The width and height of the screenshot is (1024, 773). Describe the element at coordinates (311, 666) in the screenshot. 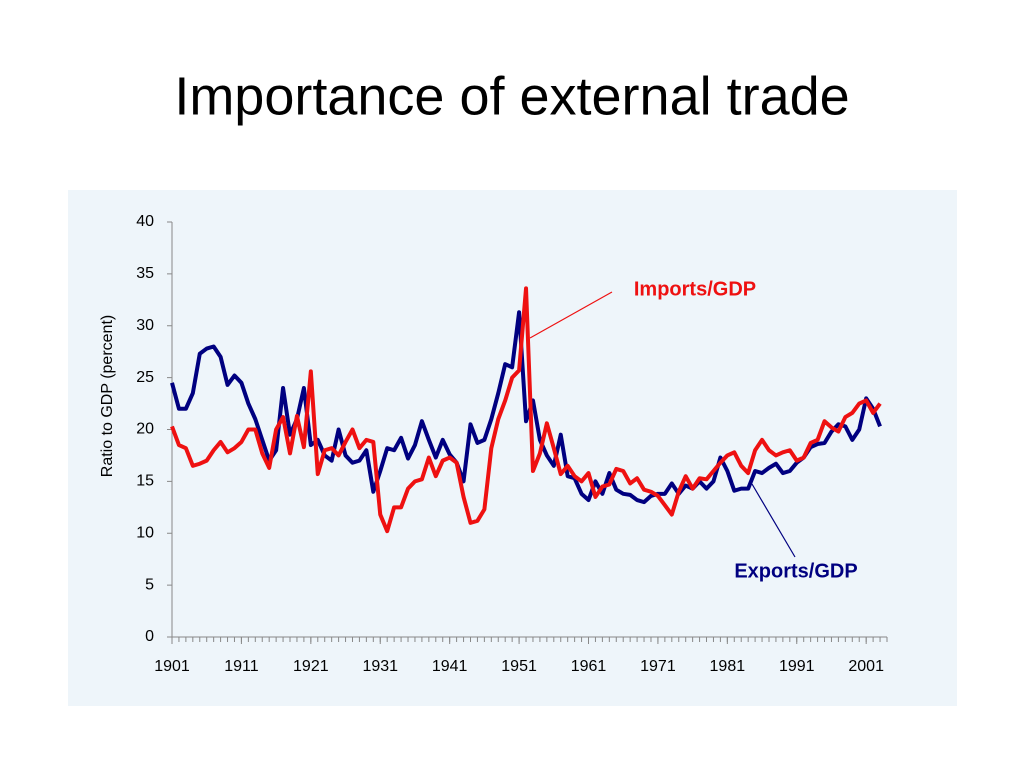

I see `x-tick-label: 1921` at that location.